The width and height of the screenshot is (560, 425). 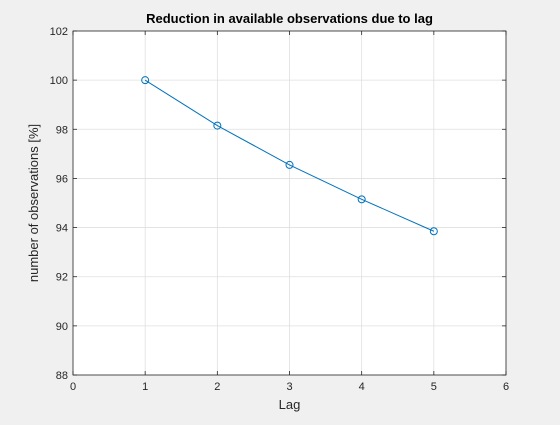 What do you see at coordinates (217, 387) in the screenshot?
I see `x-tick-label: 2` at bounding box center [217, 387].